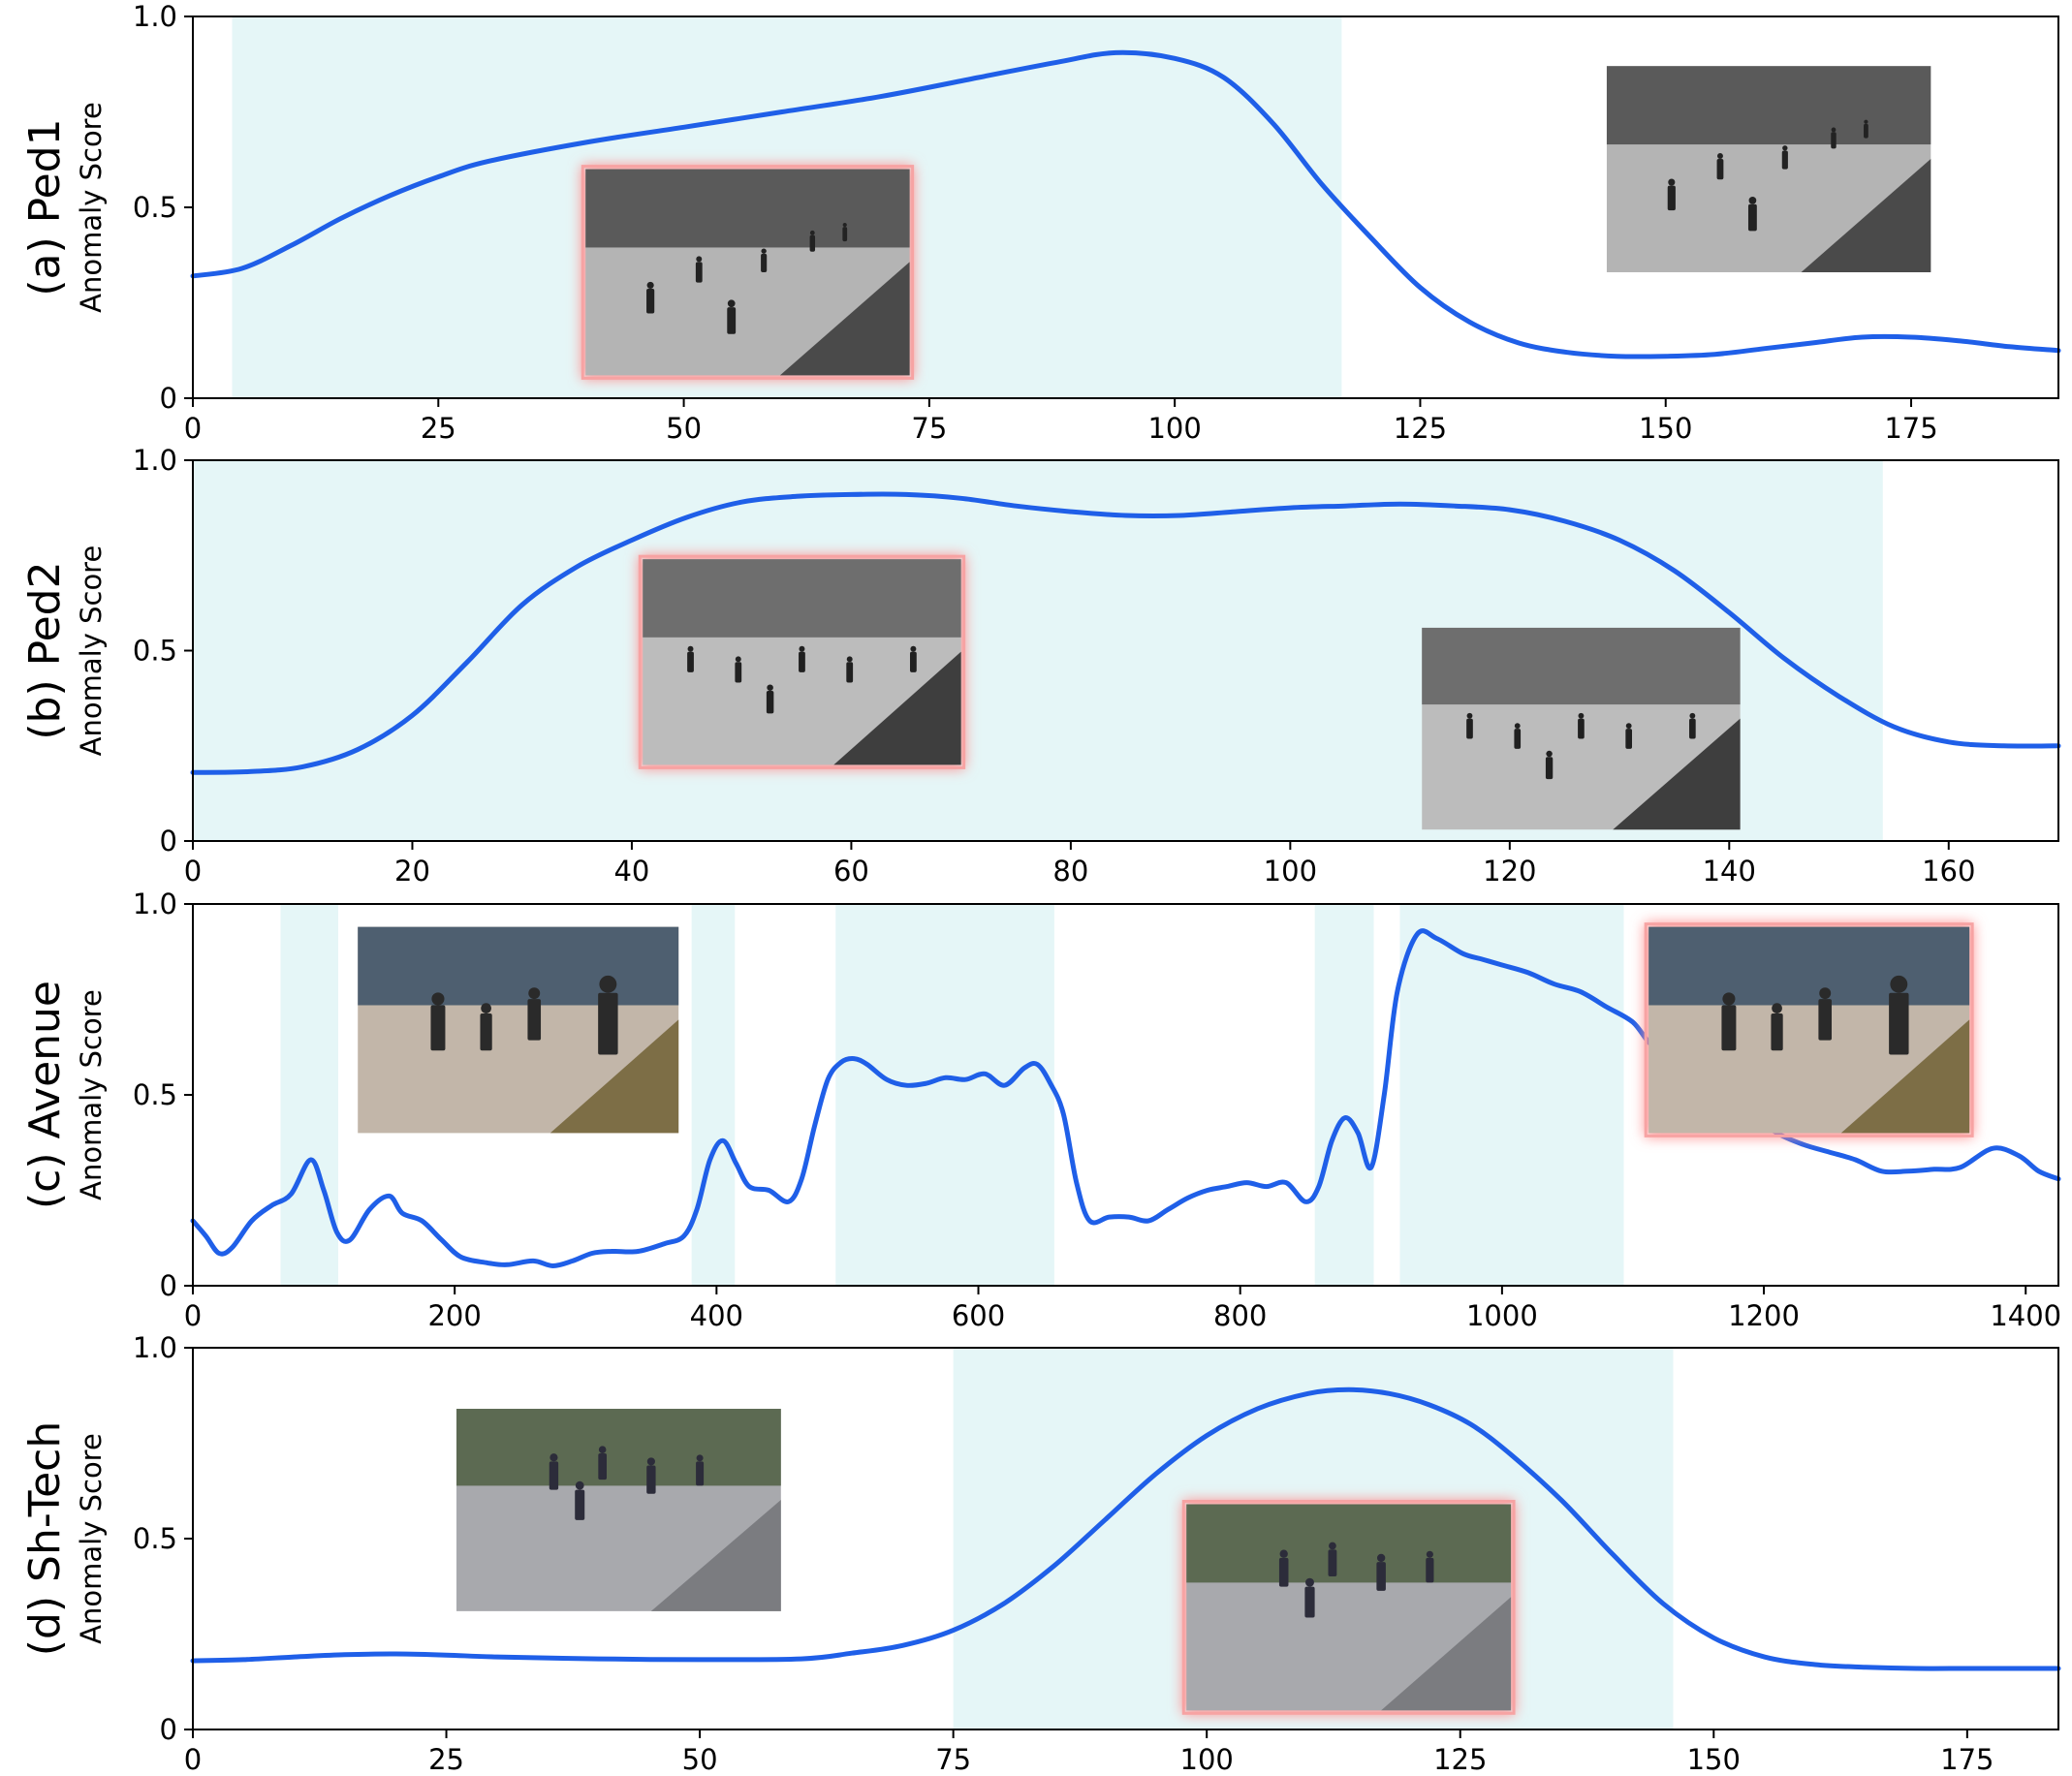  What do you see at coordinates (91, 651) in the screenshot?
I see `y-axis-label: Anomaly Score` at bounding box center [91, 651].